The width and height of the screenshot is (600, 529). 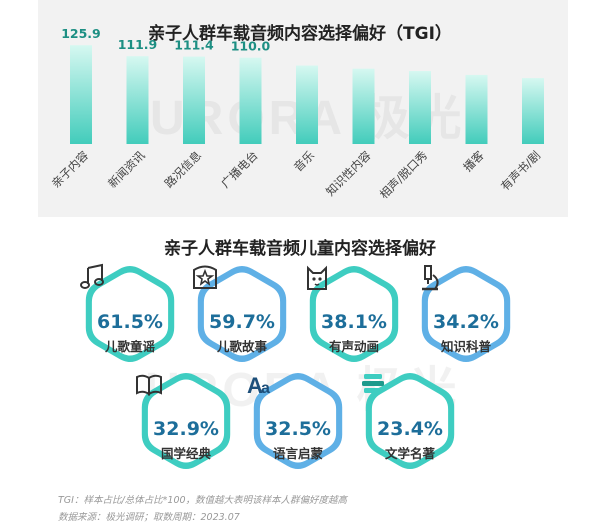 What do you see at coordinates (251, 46) in the screenshot?
I see `bar-value-label-3: 110.0` at bounding box center [251, 46].